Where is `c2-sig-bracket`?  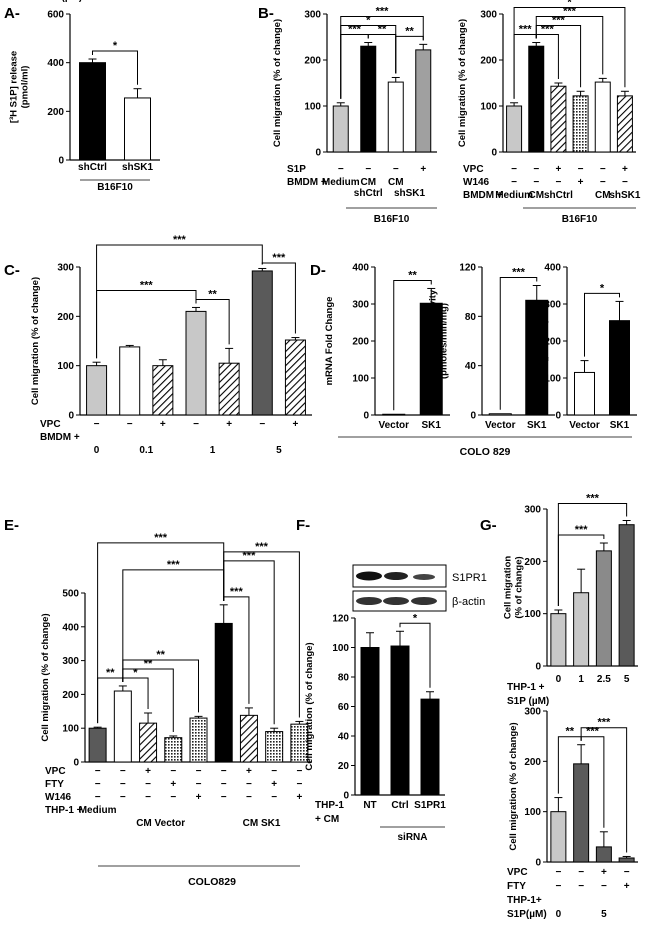 c2-sig-bracket is located at coordinates (569, 53).